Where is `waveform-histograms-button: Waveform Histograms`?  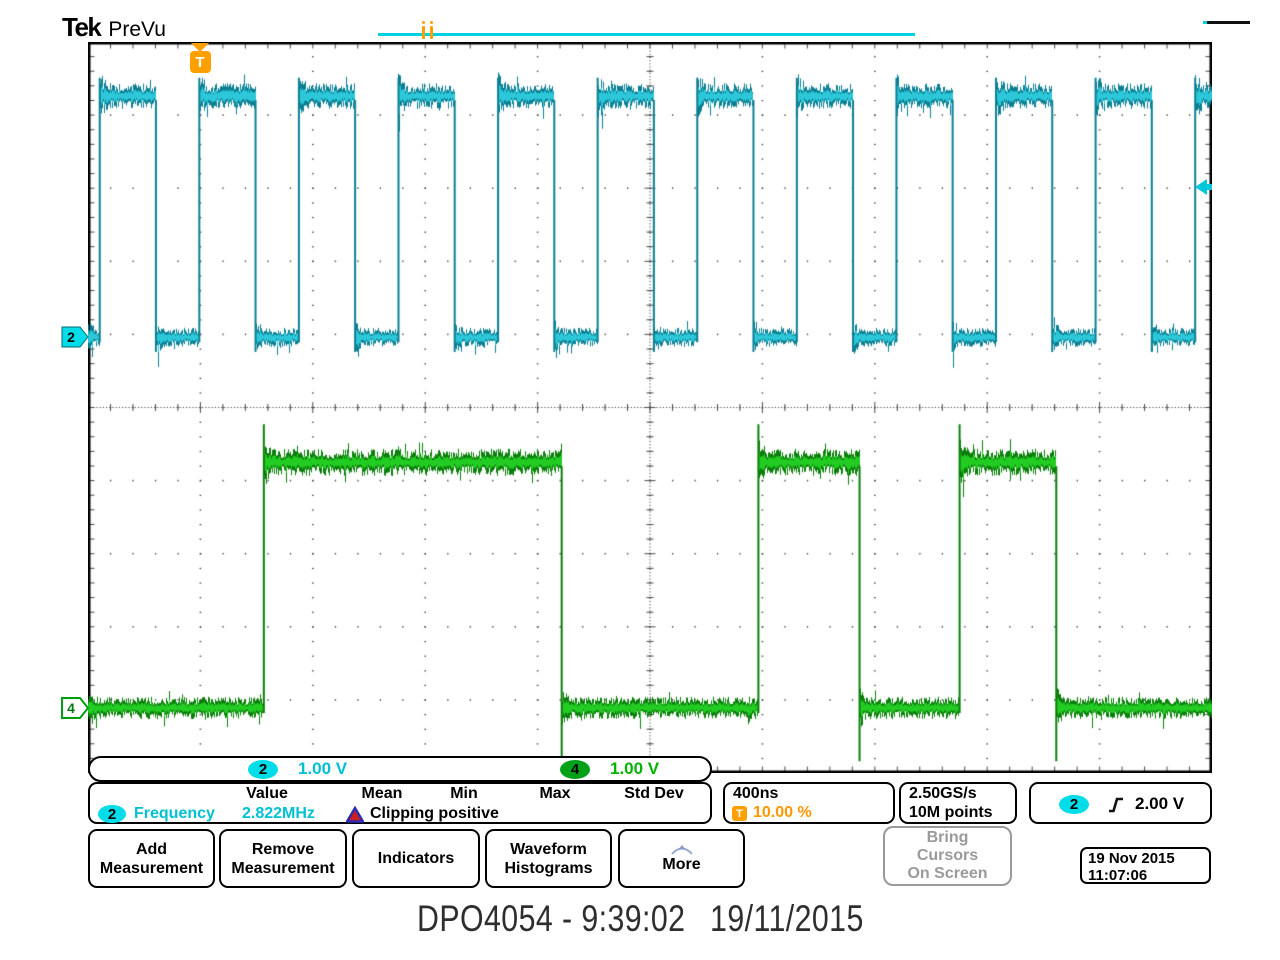 waveform-histograms-button: Waveform Histograms is located at coordinates (548, 858).